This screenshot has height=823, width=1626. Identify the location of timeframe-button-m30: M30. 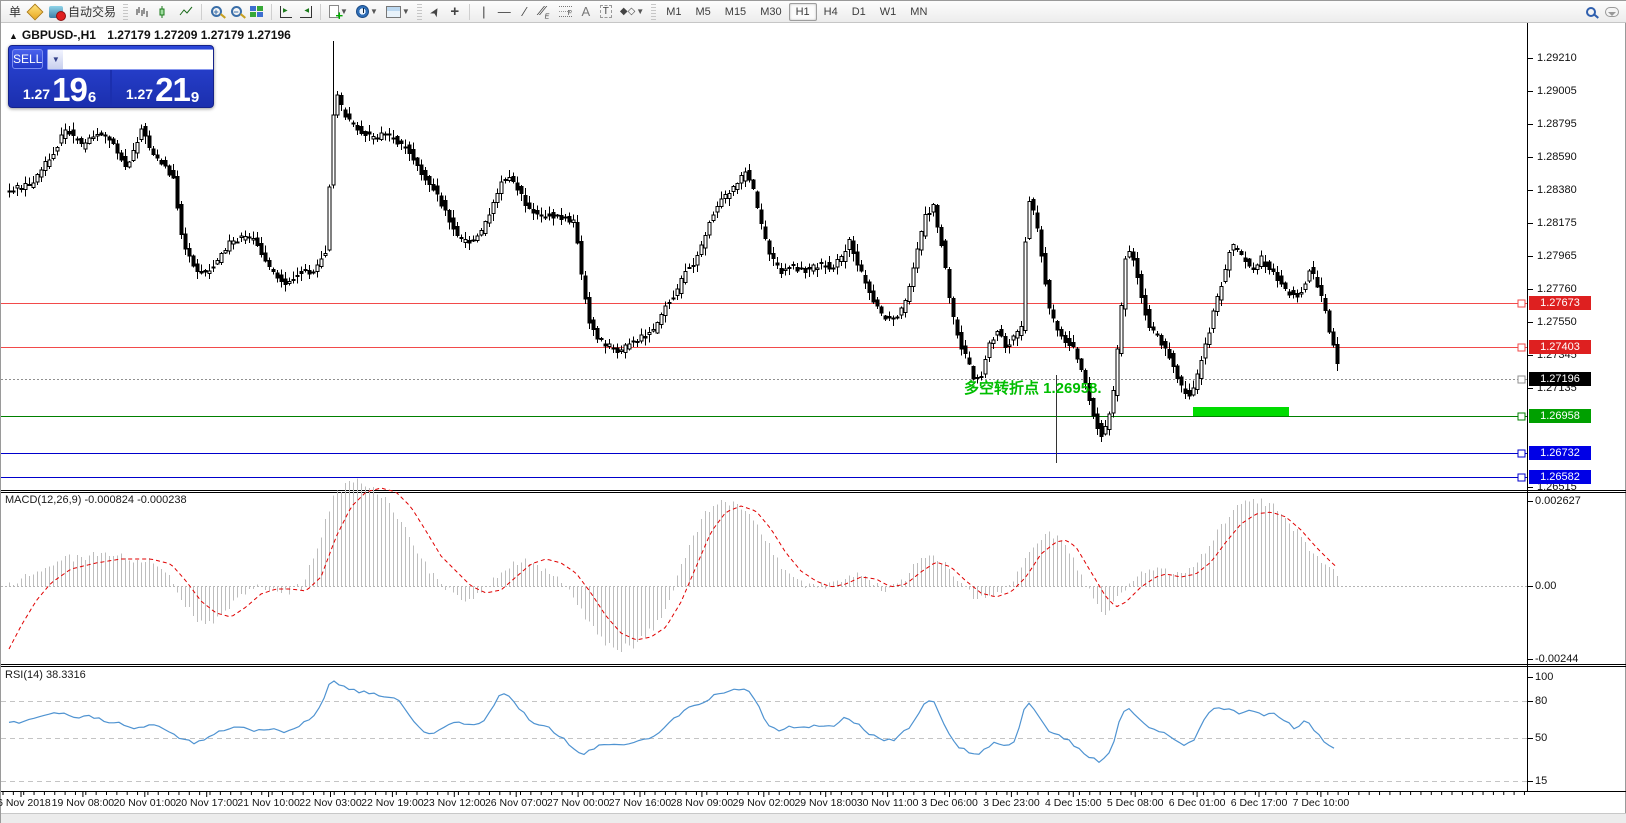
(771, 11).